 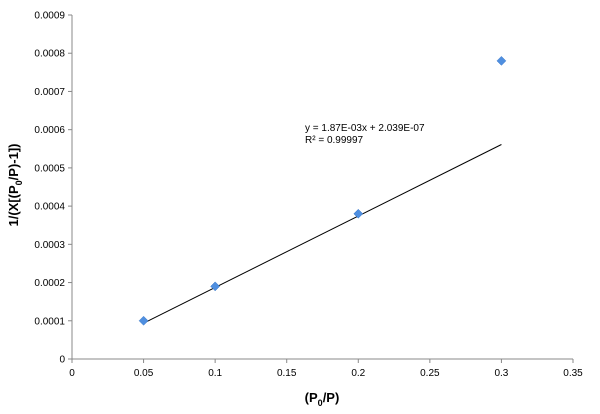 I want to click on x-tick-label: 0, so click(x=72, y=373).